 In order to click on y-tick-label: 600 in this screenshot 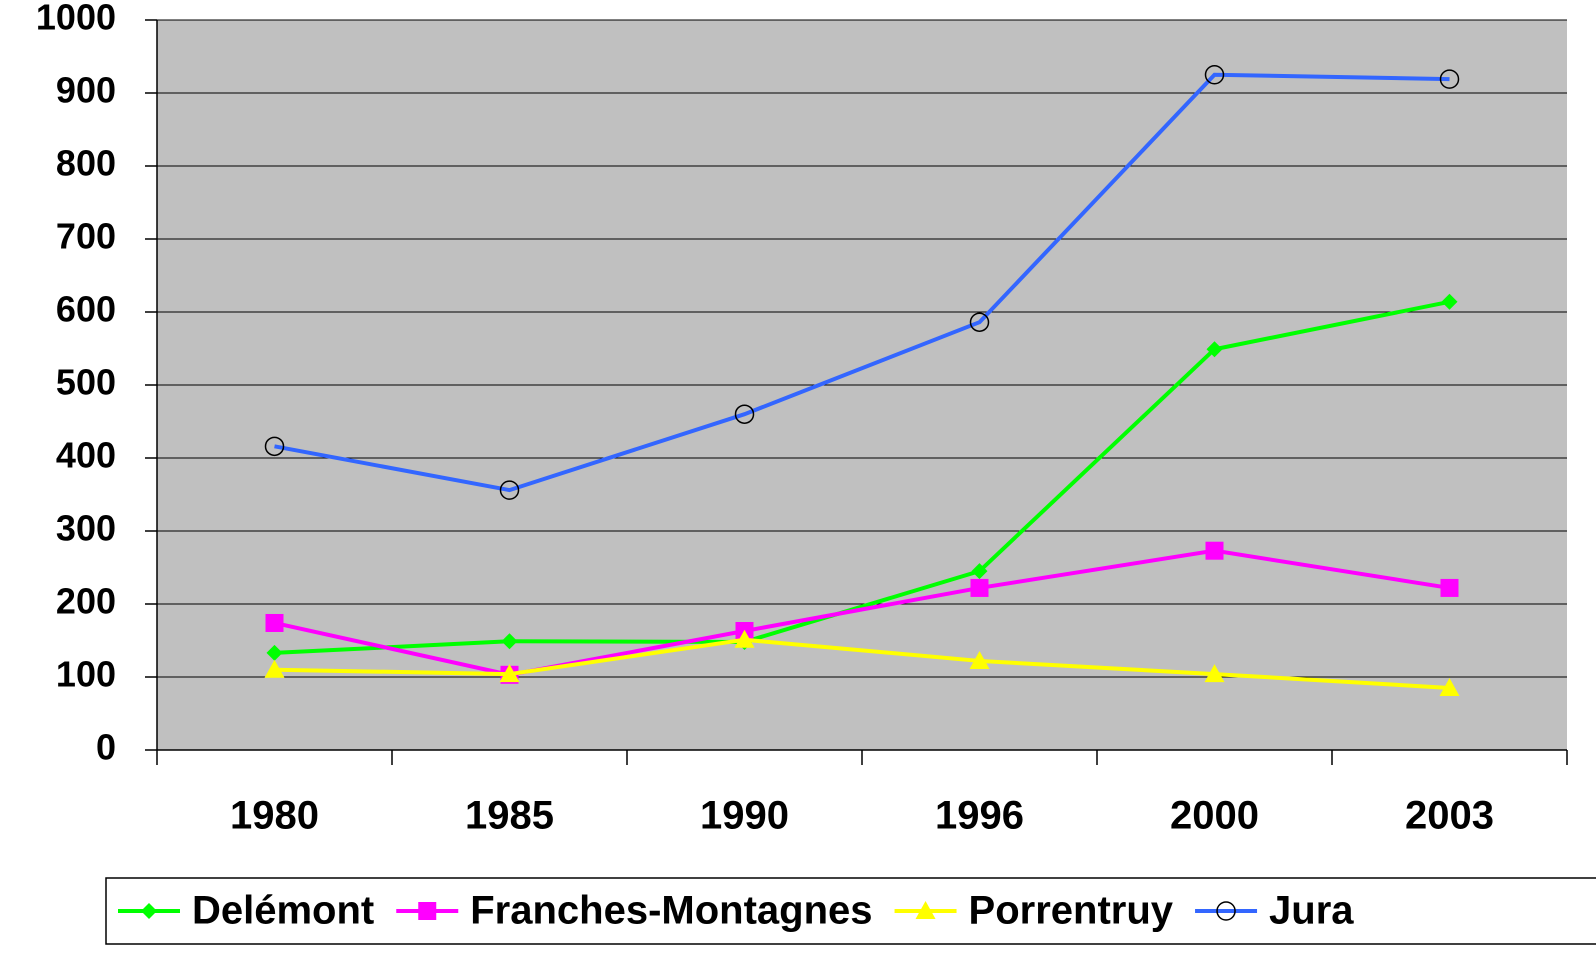, I will do `click(86, 309)`.